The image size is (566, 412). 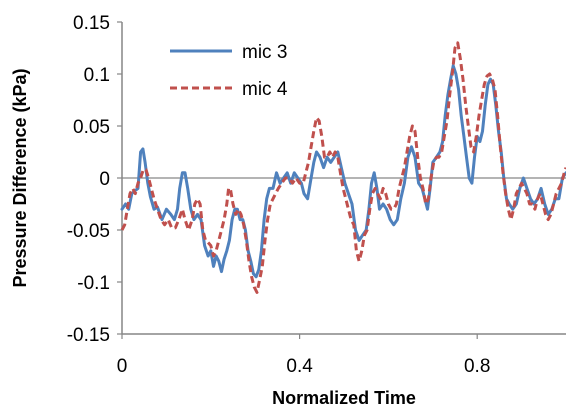 What do you see at coordinates (91, 127) in the screenshot?
I see `y-tick-label: 0.05` at bounding box center [91, 127].